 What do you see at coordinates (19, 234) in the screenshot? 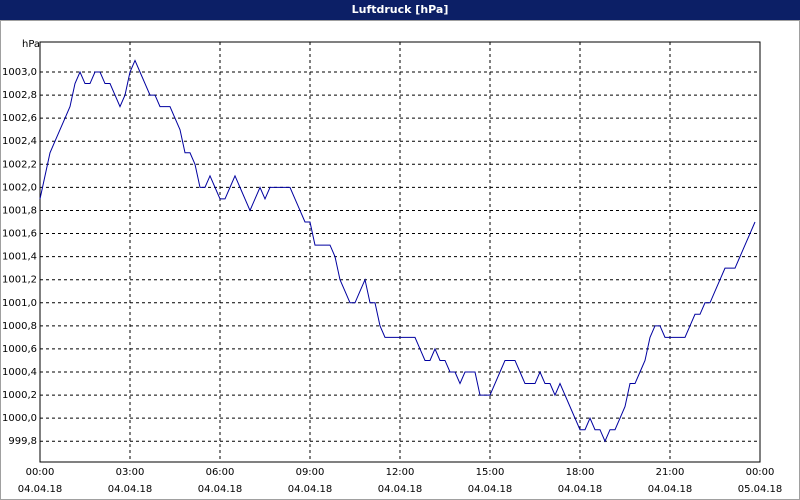
I see `y-tick-label: 1001,6` at bounding box center [19, 234].